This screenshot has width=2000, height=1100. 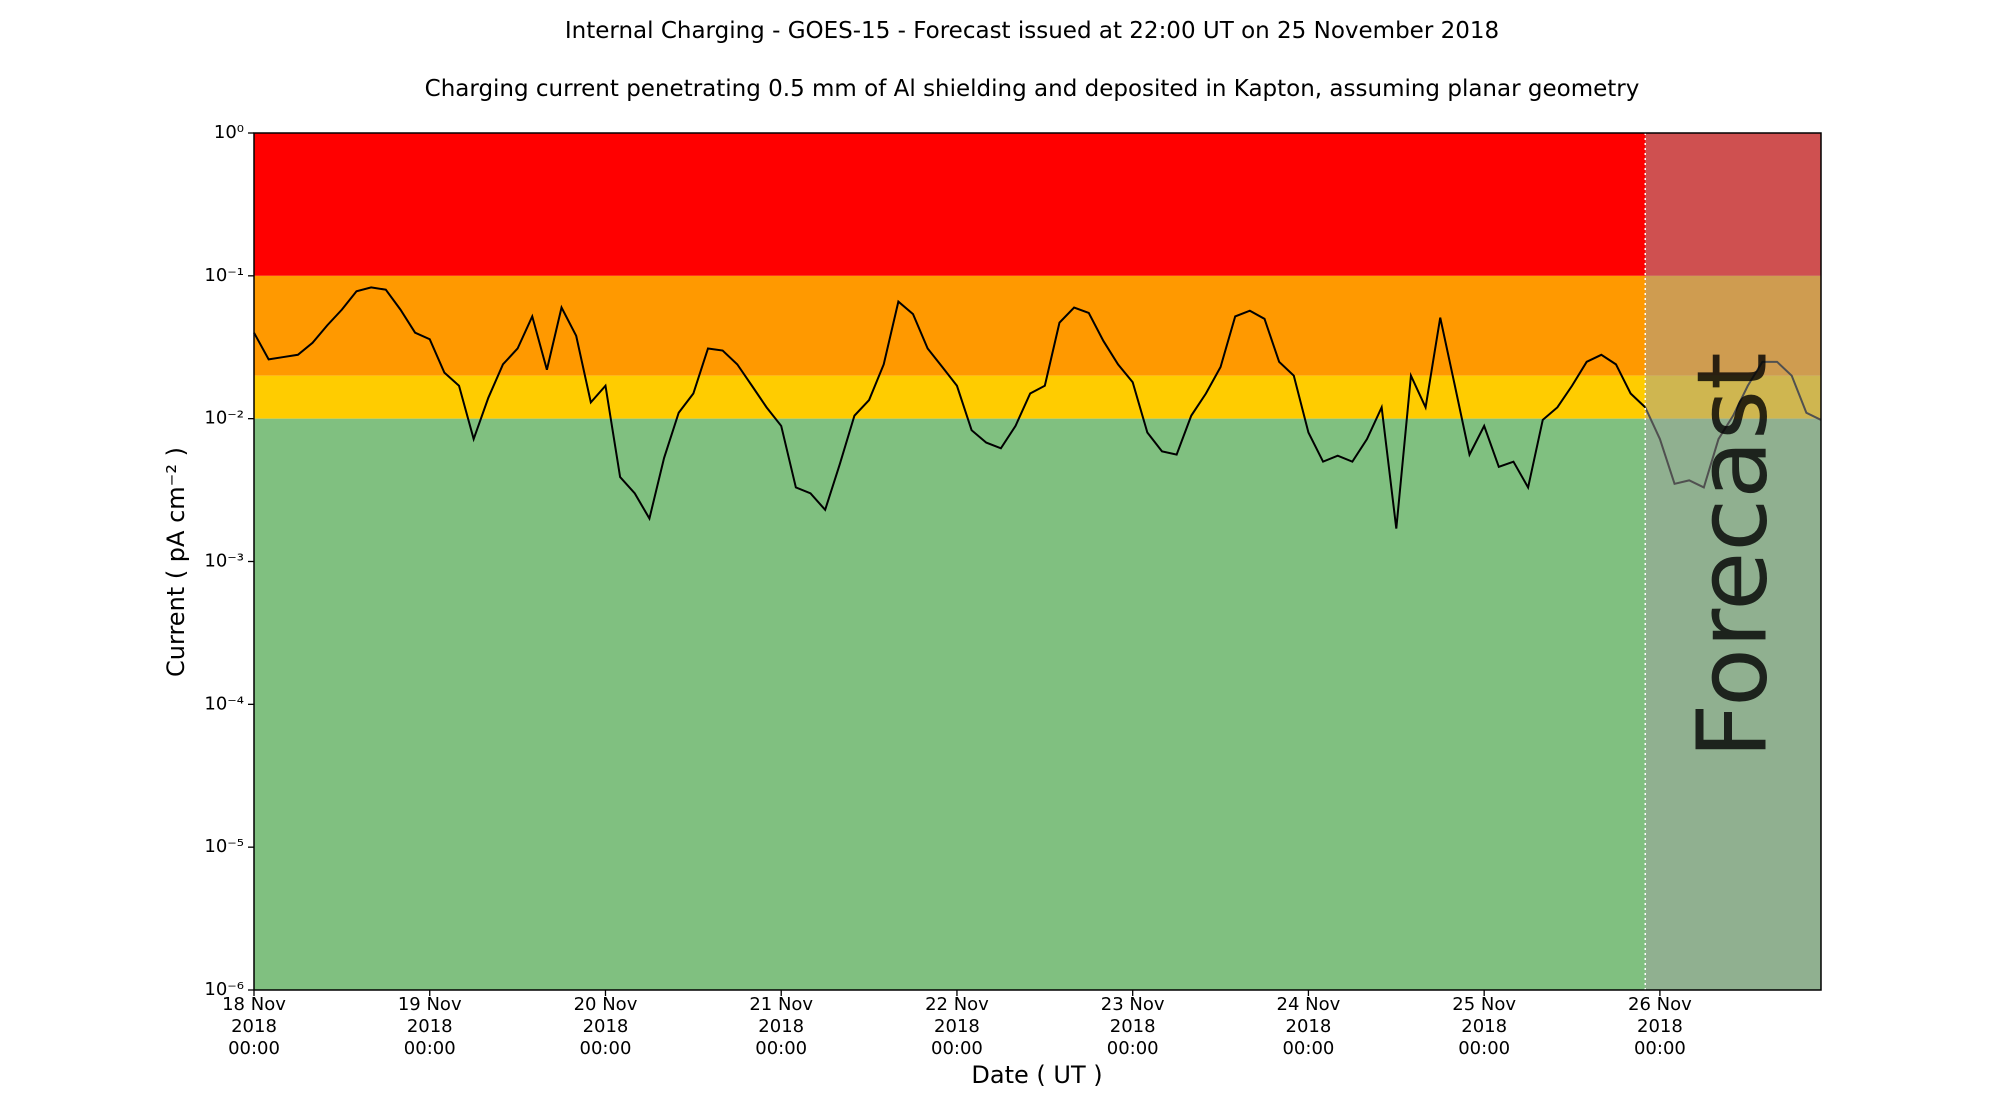 I want to click on y-tick-label: 10⁻¹, so click(x=224, y=275).